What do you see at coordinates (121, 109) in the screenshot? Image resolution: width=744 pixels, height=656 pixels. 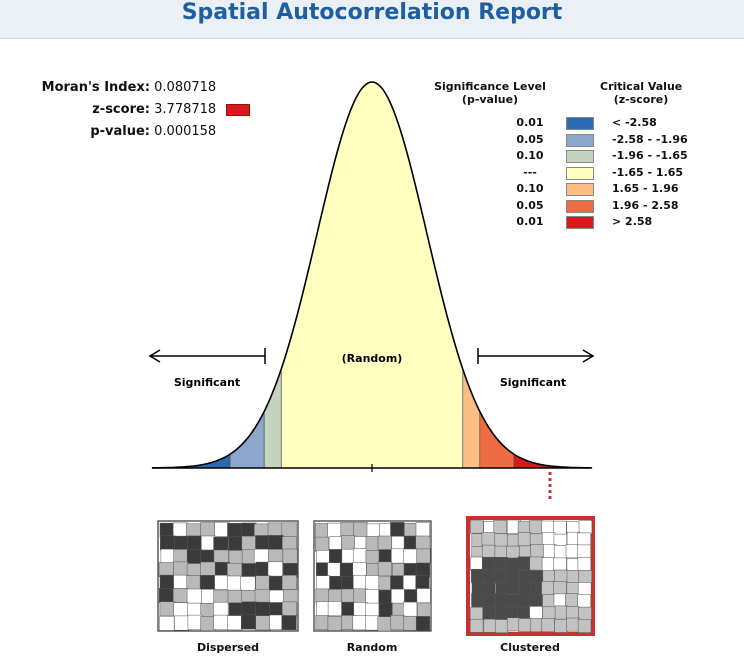 I see `stat-label: z-score:` at bounding box center [121, 109].